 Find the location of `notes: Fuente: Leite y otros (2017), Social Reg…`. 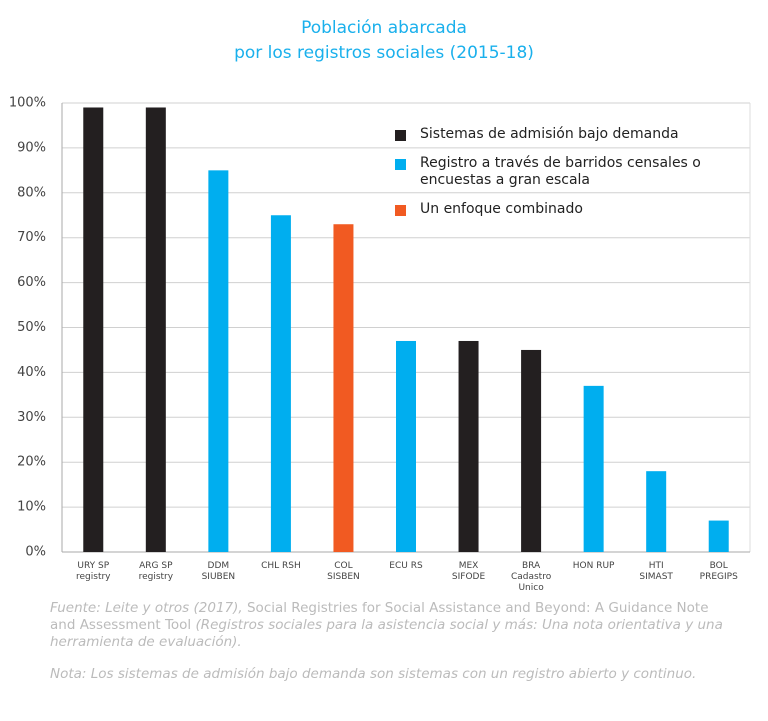

notes: Fuente: Leite y otros (2017), Social Reg… is located at coordinates (390, 649).